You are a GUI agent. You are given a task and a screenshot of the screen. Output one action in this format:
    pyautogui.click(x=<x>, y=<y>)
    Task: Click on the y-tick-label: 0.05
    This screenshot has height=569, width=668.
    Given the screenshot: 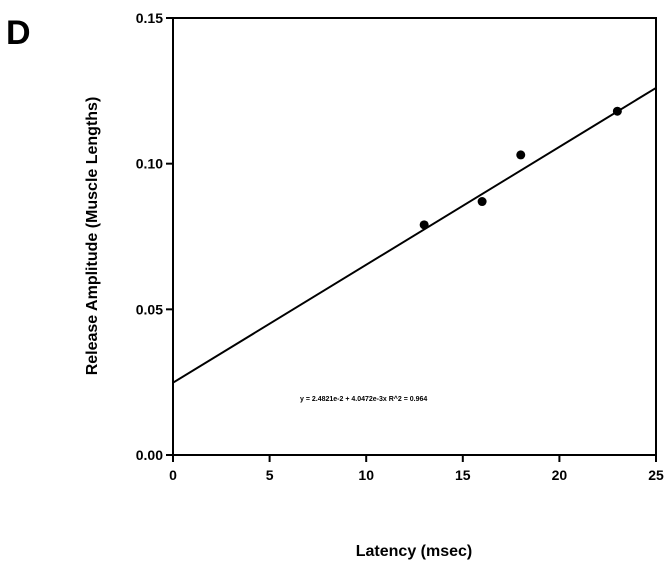 What is the action you would take?
    pyautogui.click(x=149, y=309)
    